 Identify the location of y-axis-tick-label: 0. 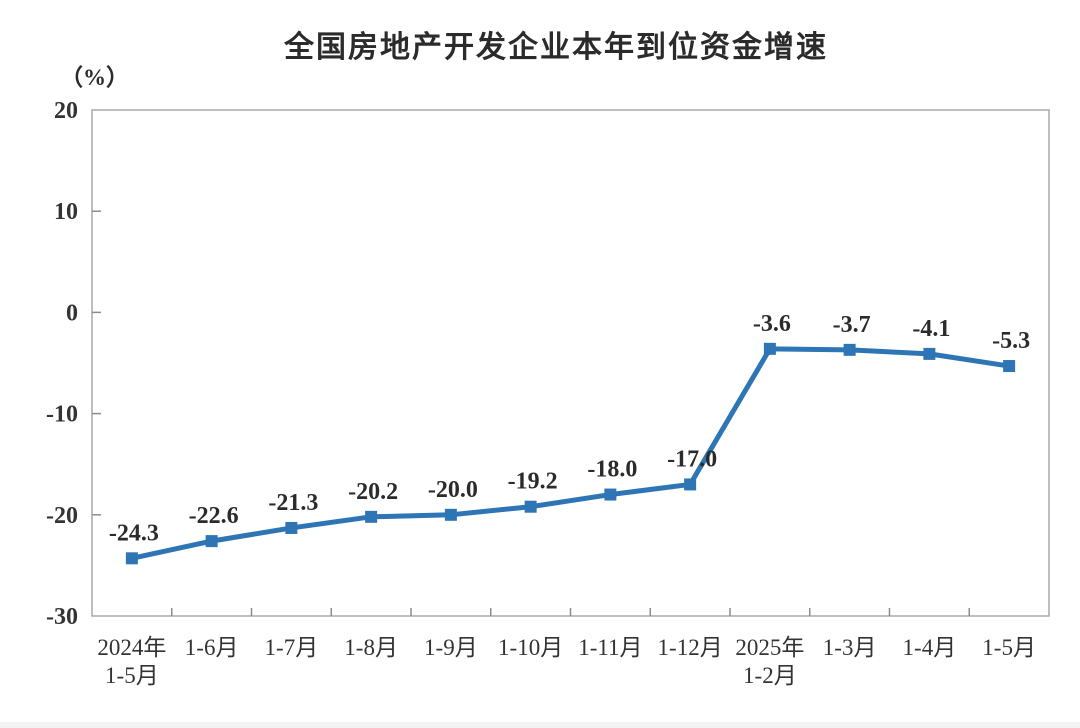
(72, 313).